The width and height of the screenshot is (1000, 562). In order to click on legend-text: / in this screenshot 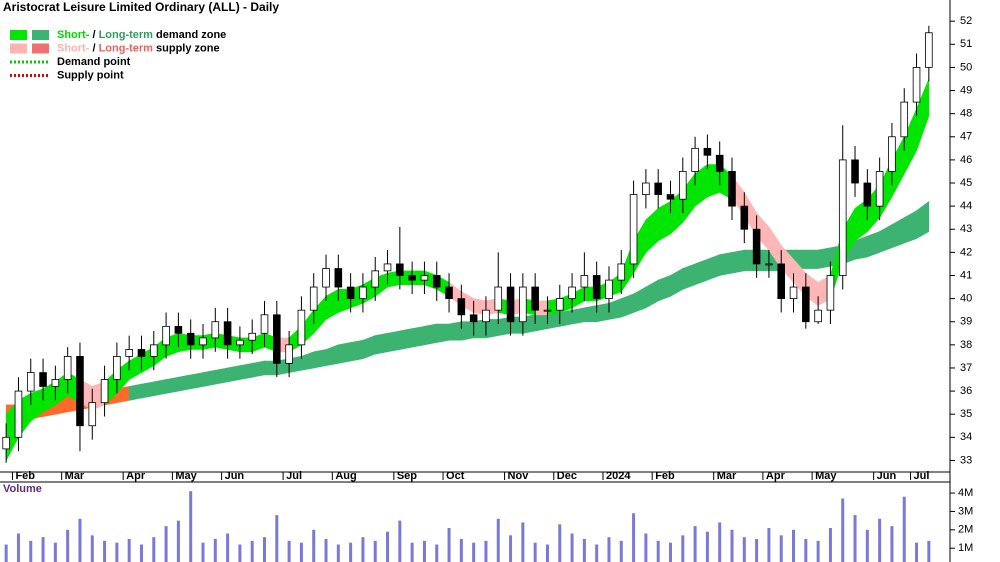, I will do `click(93, 48)`.